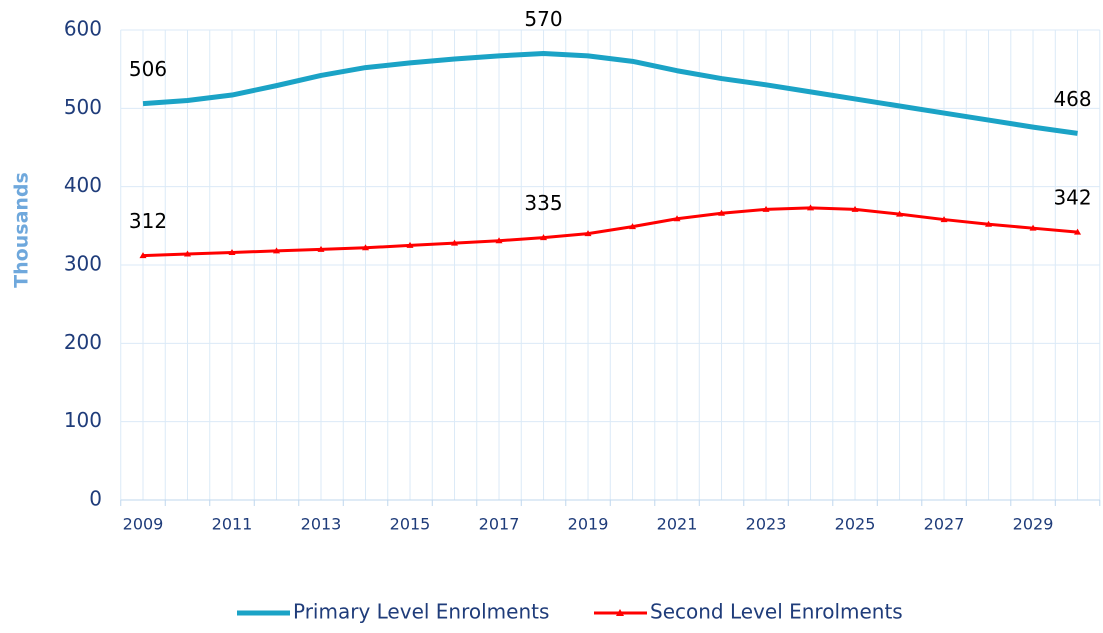  I want to click on x-tick-label: 2029, so click(1033, 524).